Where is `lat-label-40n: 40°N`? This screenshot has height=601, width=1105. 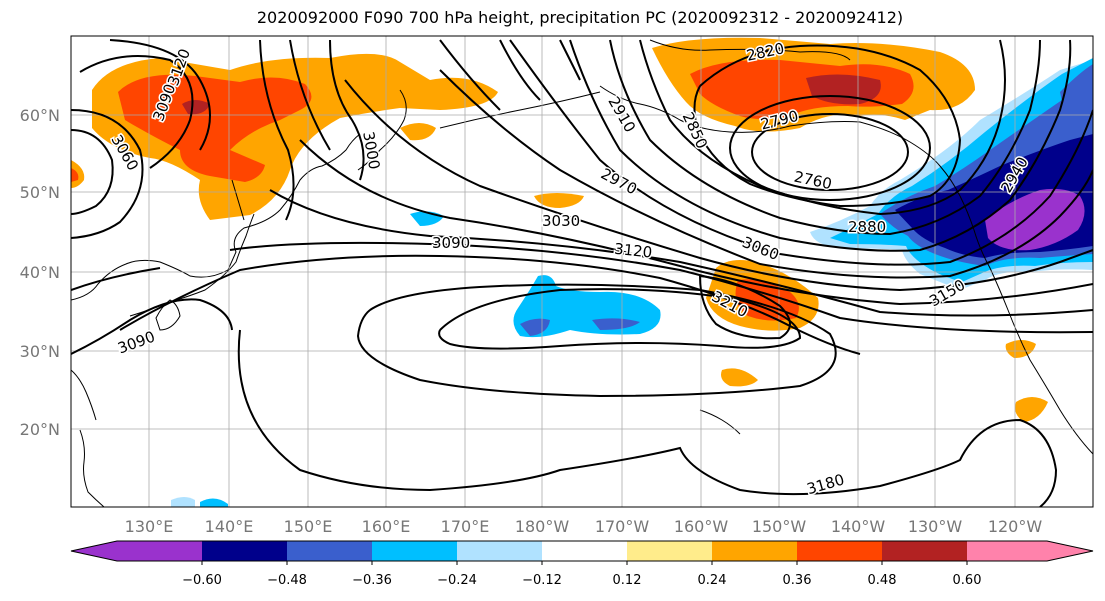 lat-label-40n: 40°N is located at coordinates (40, 272).